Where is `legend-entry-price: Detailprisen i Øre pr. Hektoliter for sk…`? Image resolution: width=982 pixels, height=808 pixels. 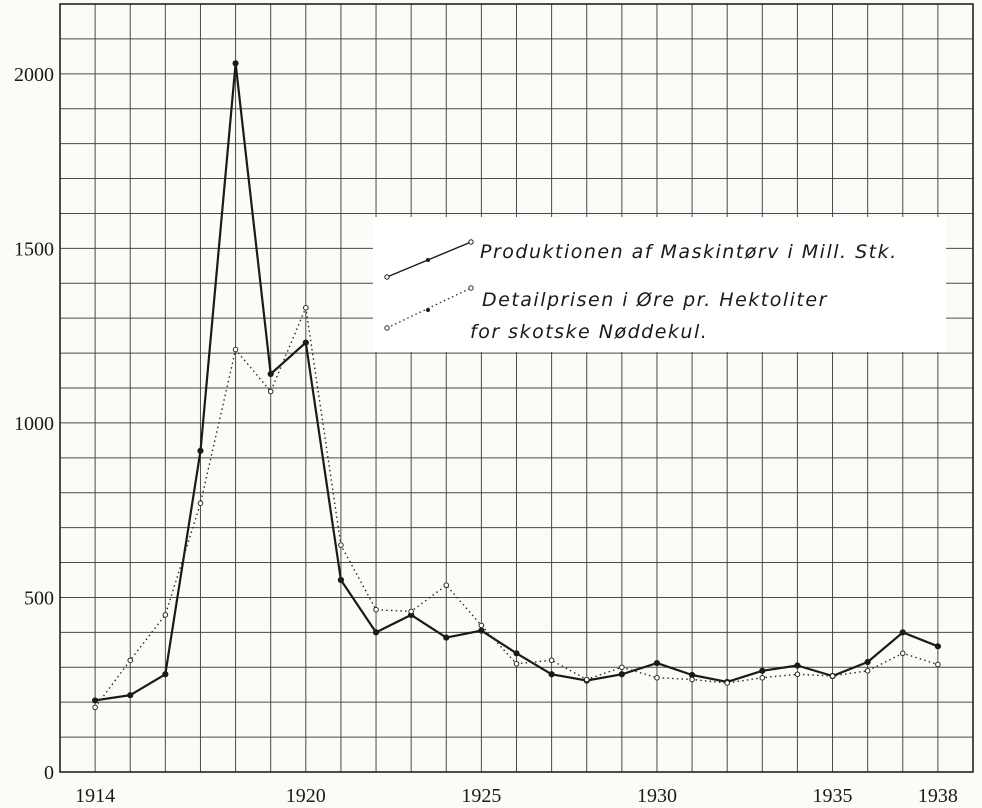
legend-entry-price: Detailprisen i Øre pr. Hektoliter for sk… is located at coordinates (606, 314).